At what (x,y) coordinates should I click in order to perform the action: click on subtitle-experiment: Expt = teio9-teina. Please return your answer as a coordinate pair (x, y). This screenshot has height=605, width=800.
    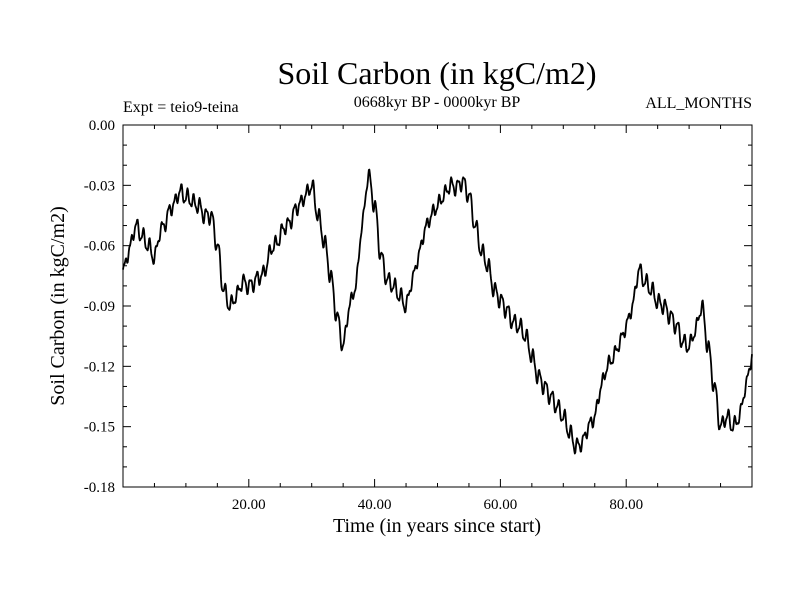
    Looking at the image, I should click on (181, 107).